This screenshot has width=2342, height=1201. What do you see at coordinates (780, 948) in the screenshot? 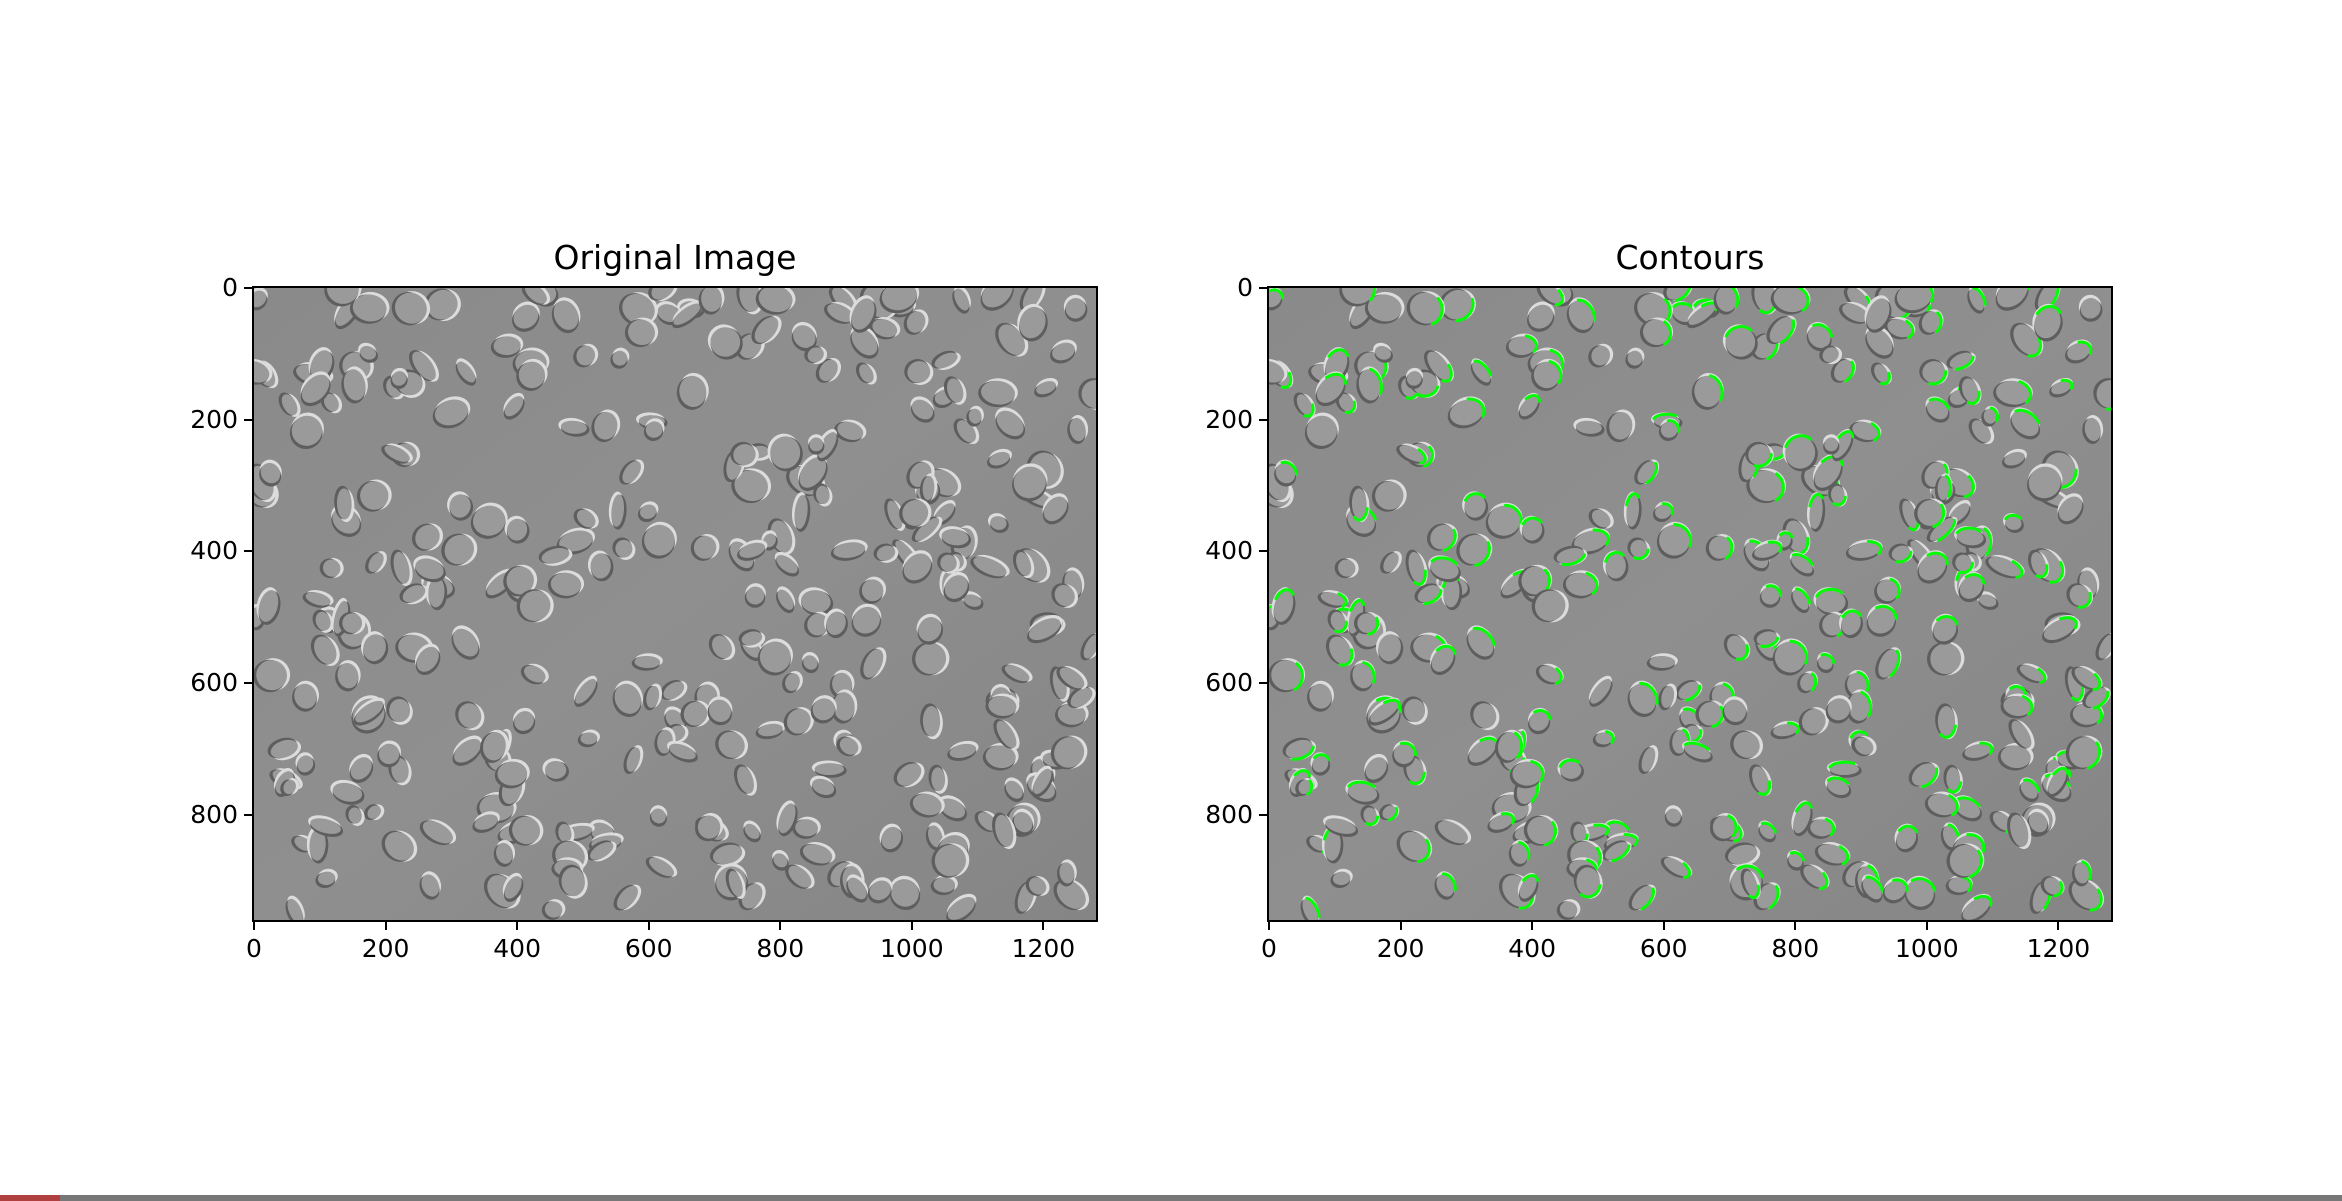
I see `x-tick-label: 800` at bounding box center [780, 948].